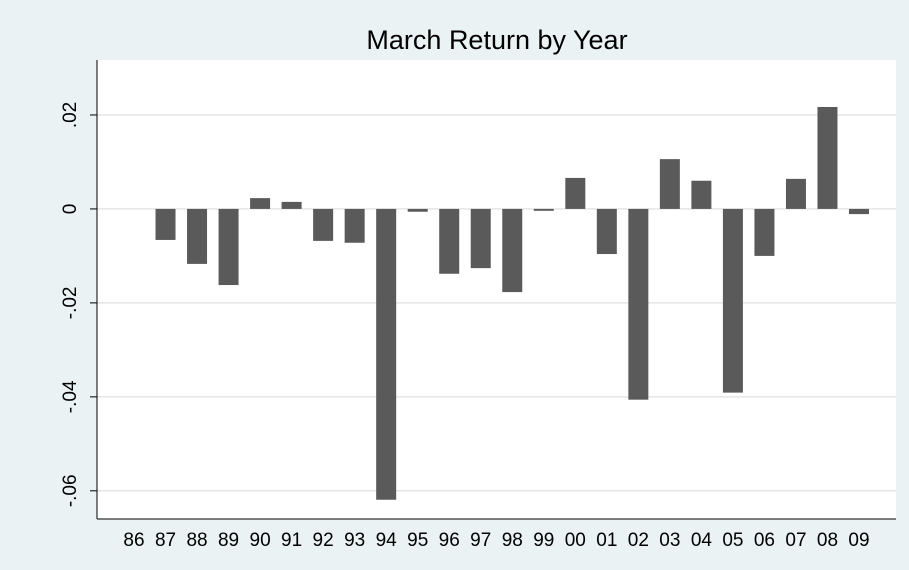  Describe the element at coordinates (606, 540) in the screenshot. I see `x-tick-label: 01` at that location.